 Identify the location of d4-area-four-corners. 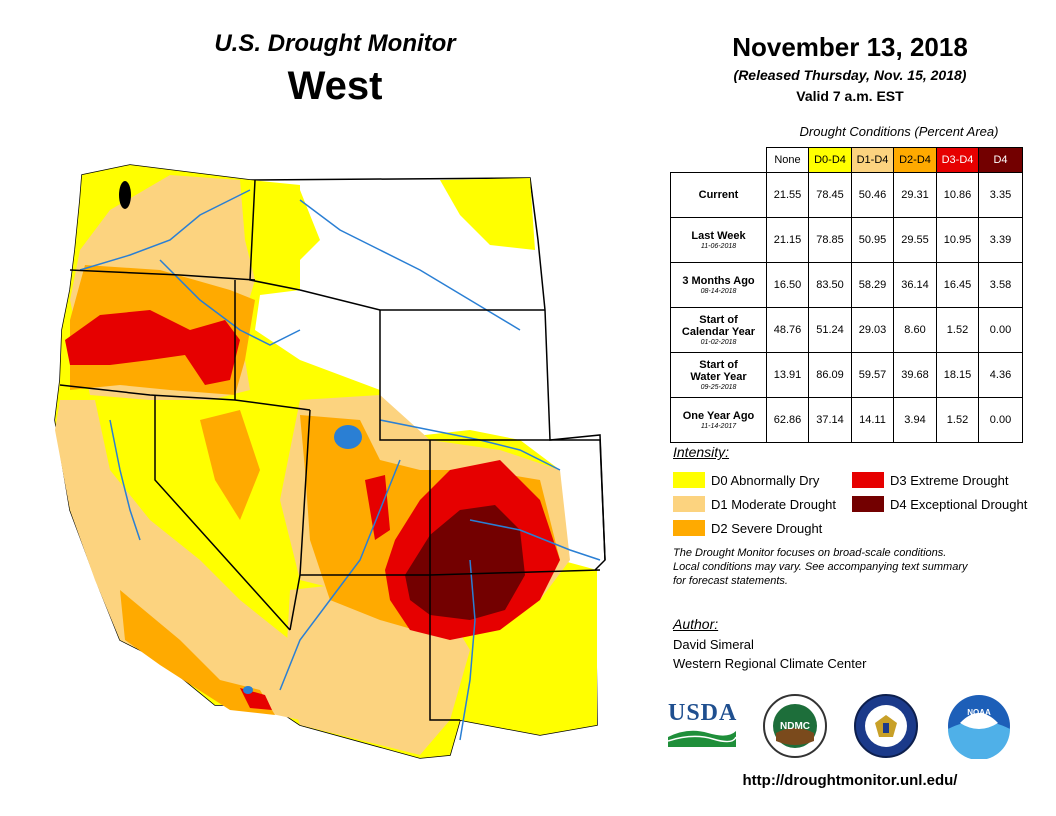
(465, 562).